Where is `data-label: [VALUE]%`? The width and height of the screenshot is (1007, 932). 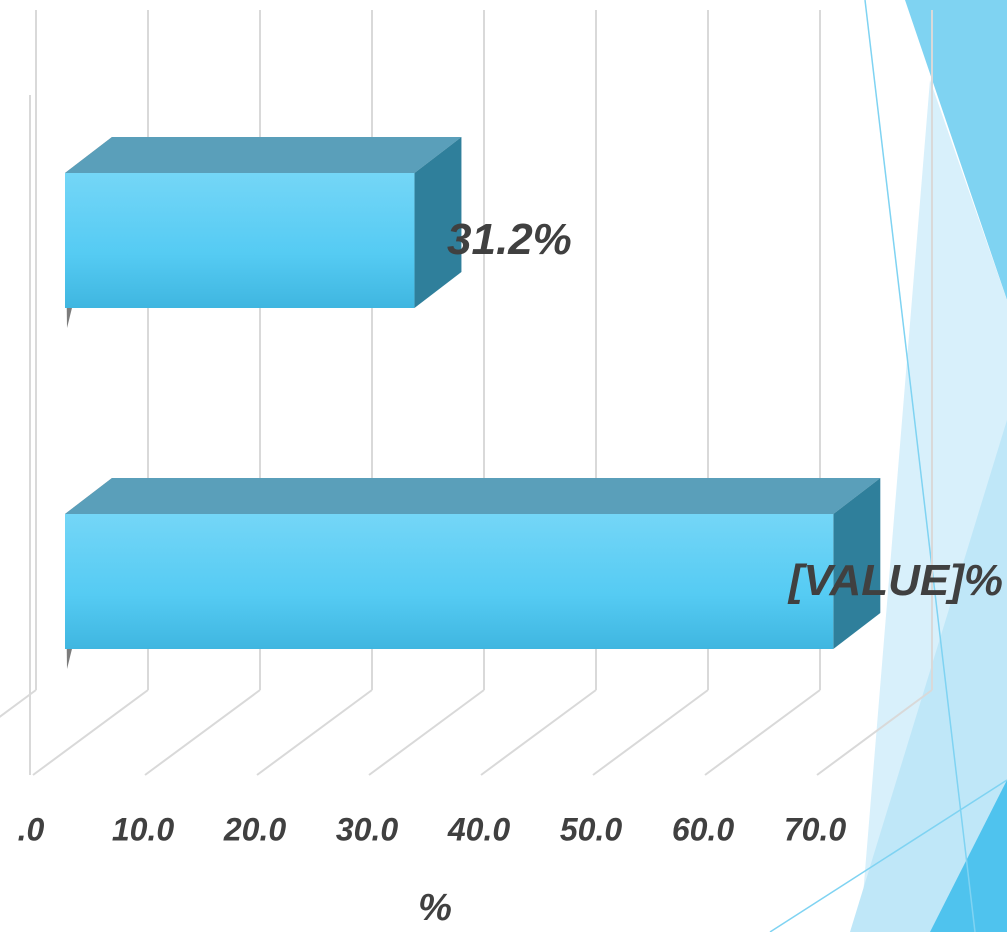
data-label: [VALUE]% is located at coordinates (895, 580).